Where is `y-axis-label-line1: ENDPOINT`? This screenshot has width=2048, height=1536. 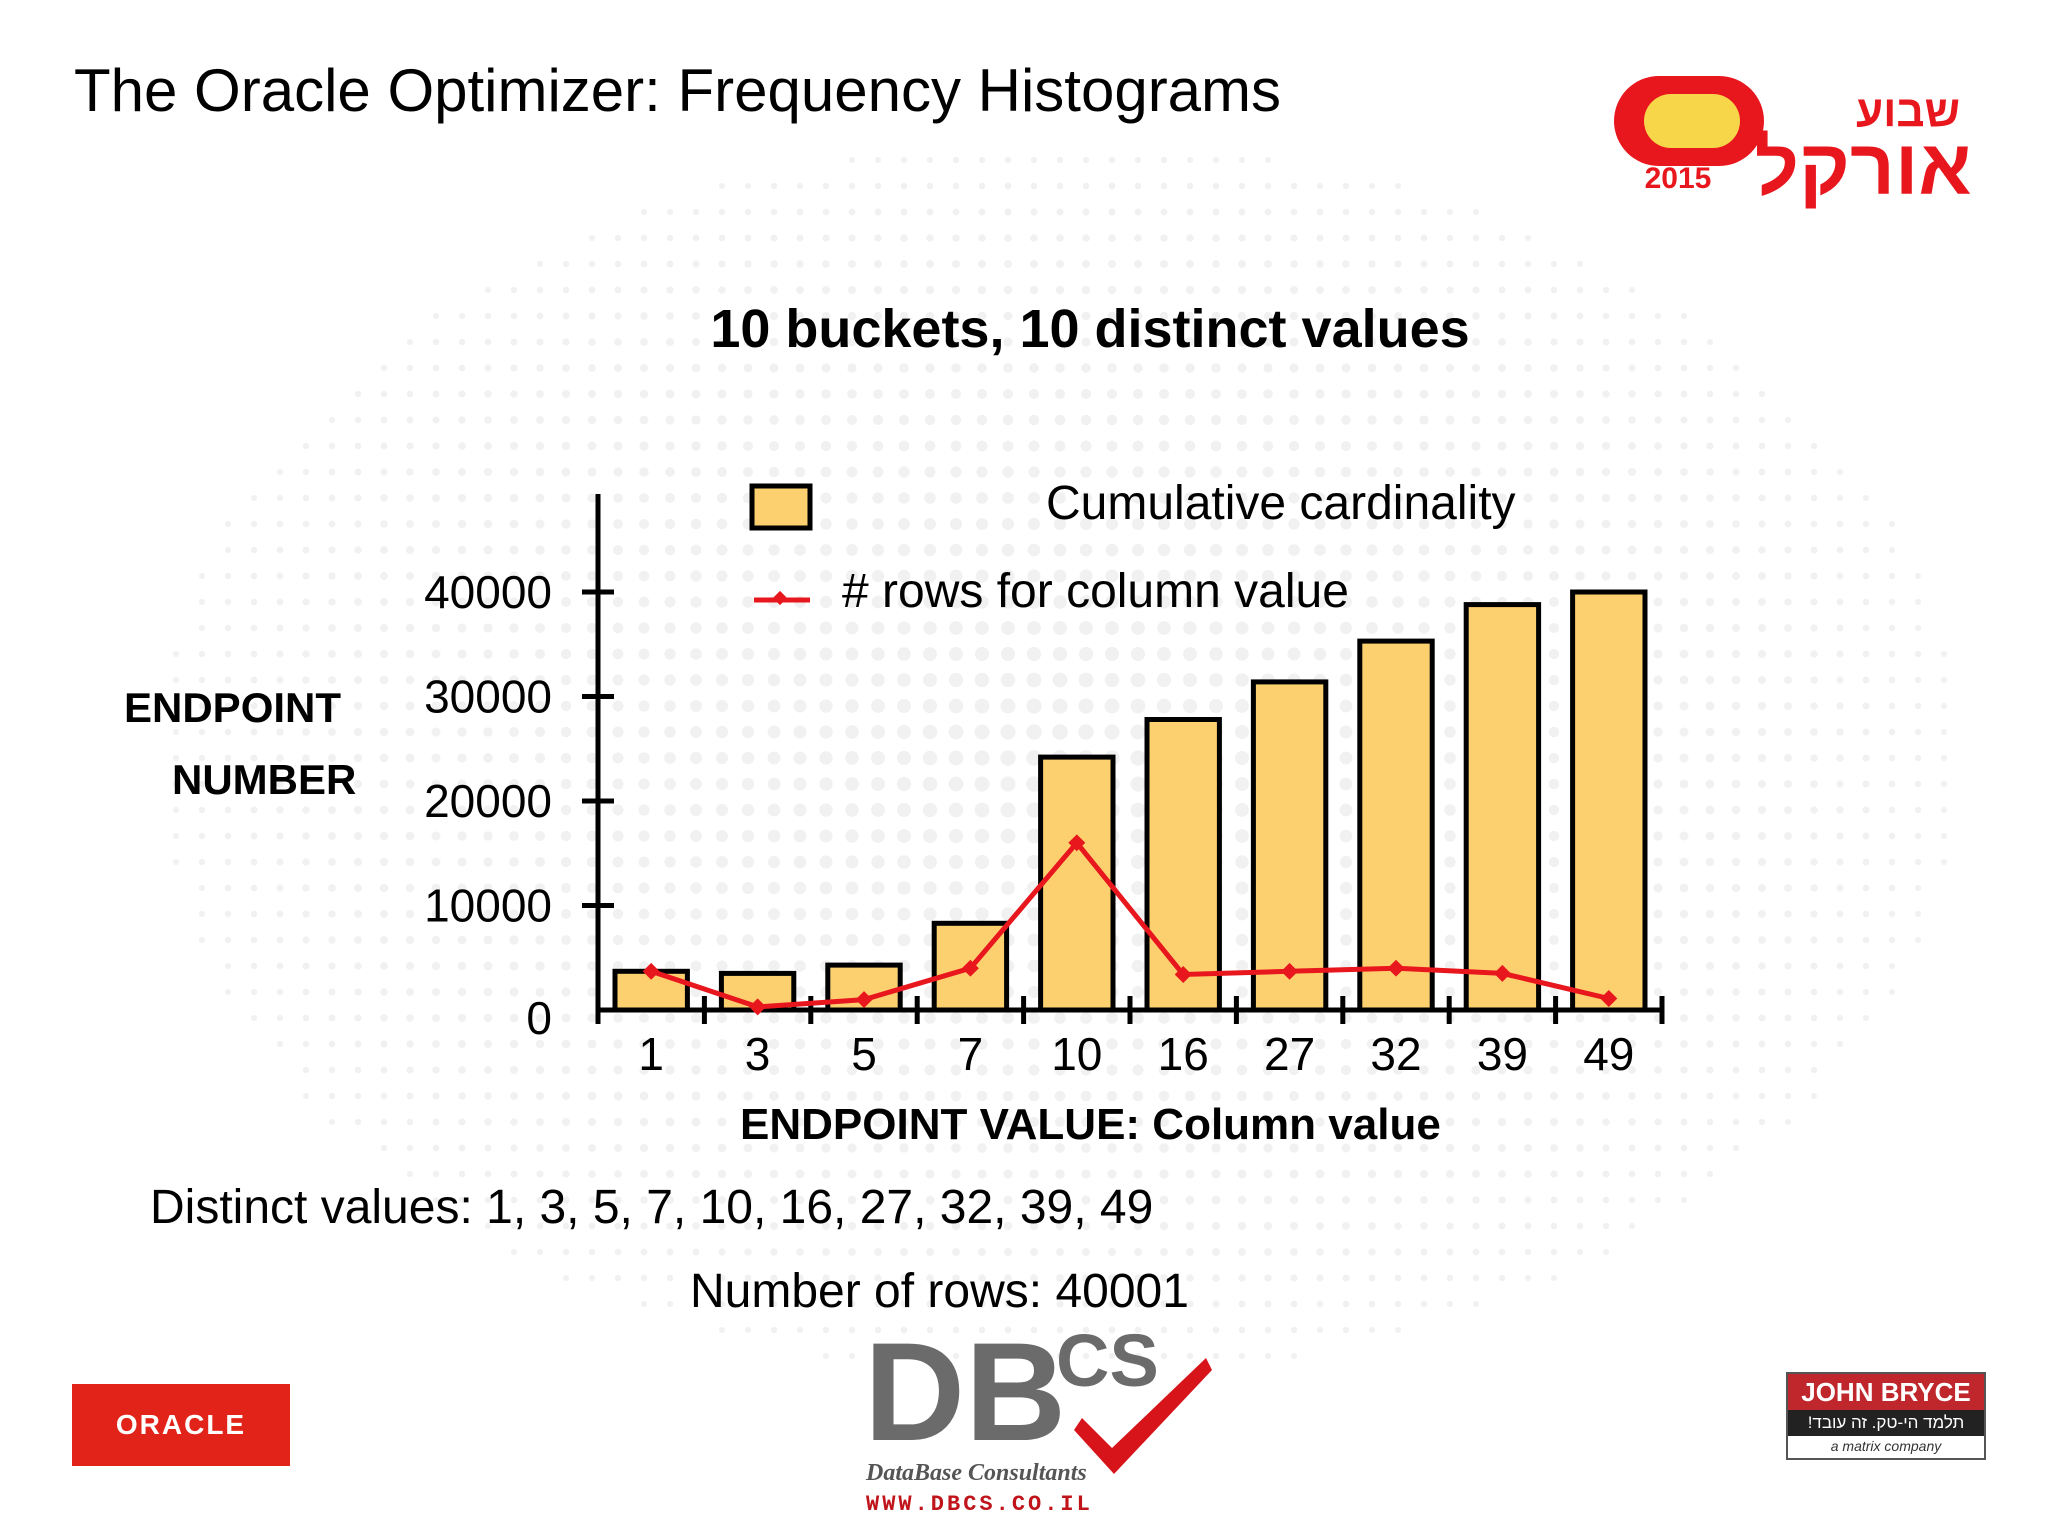
y-axis-label-line1: ENDPOINT is located at coordinates (233, 707).